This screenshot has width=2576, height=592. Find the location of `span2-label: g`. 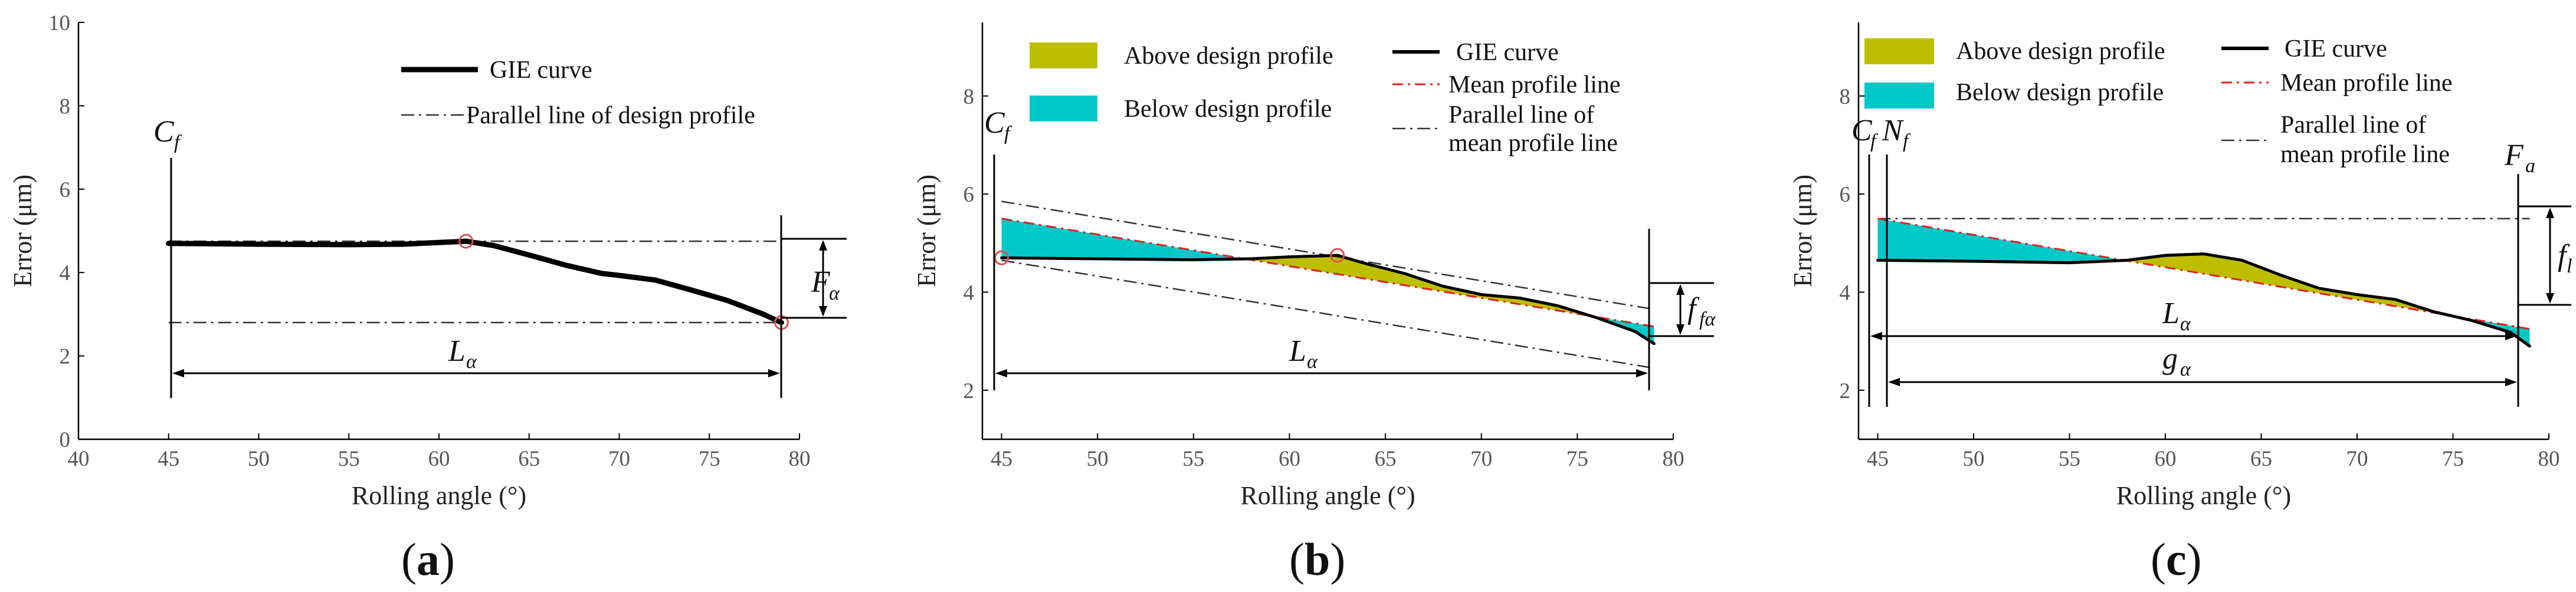

span2-label: g is located at coordinates (2170, 359).